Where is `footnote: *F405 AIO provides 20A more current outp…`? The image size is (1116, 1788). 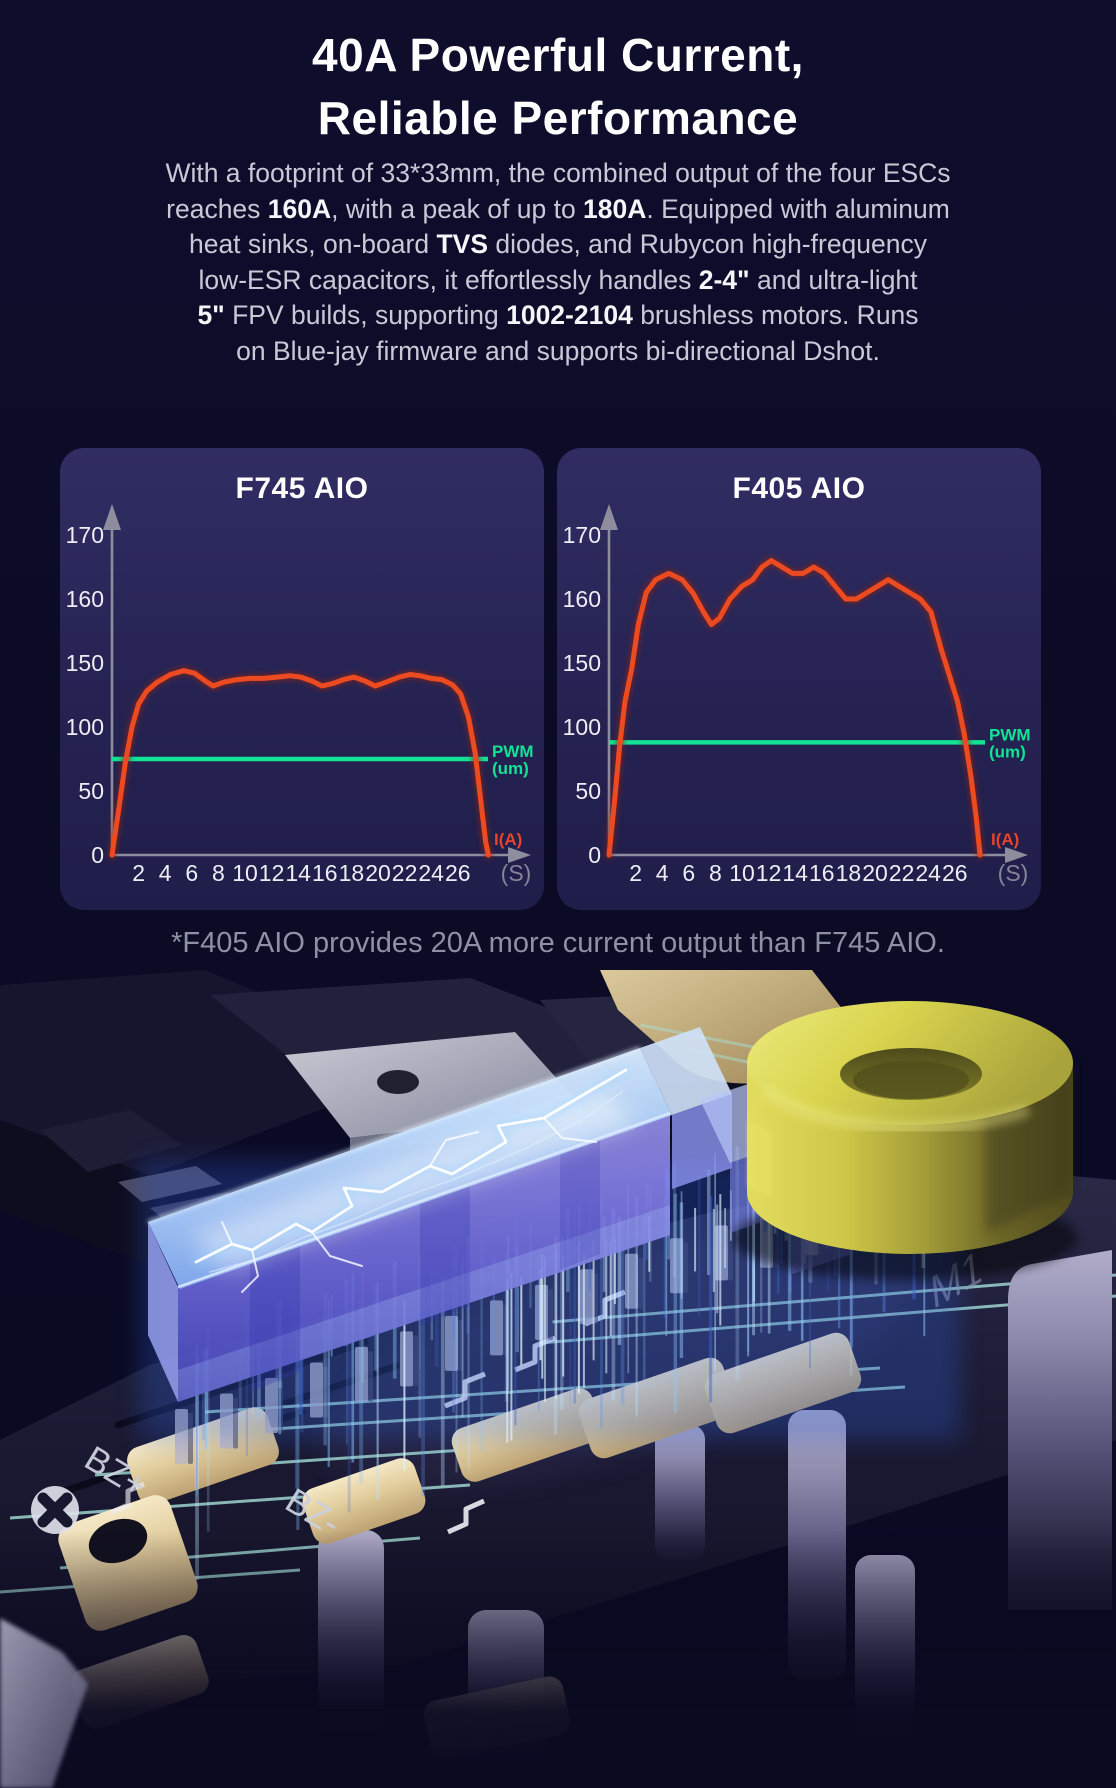 footnote: *F405 AIO provides 20A more current outp… is located at coordinates (558, 943).